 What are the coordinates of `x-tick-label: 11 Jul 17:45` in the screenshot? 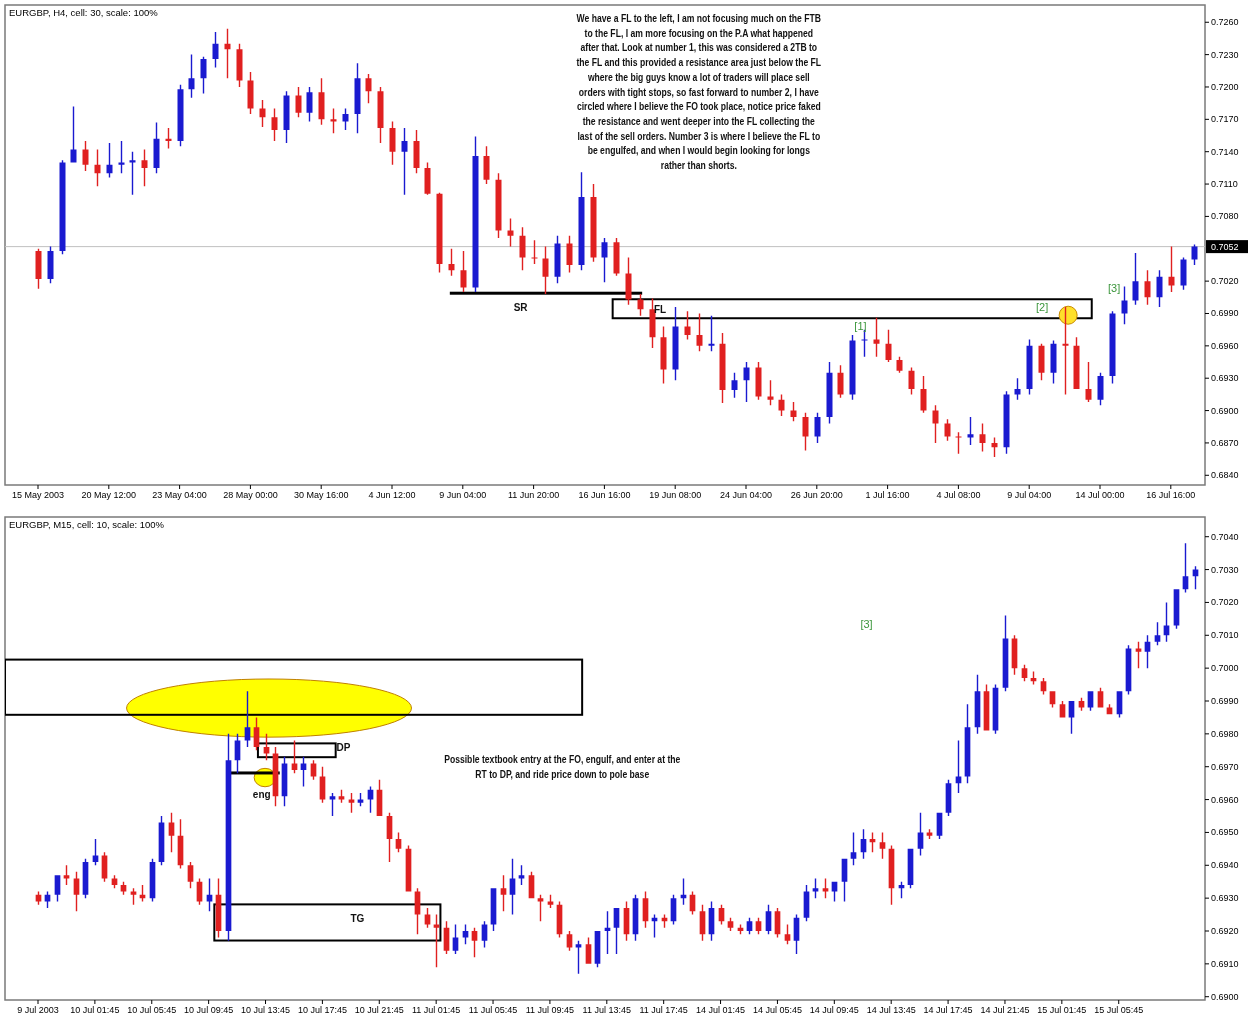 It's located at (663, 1010).